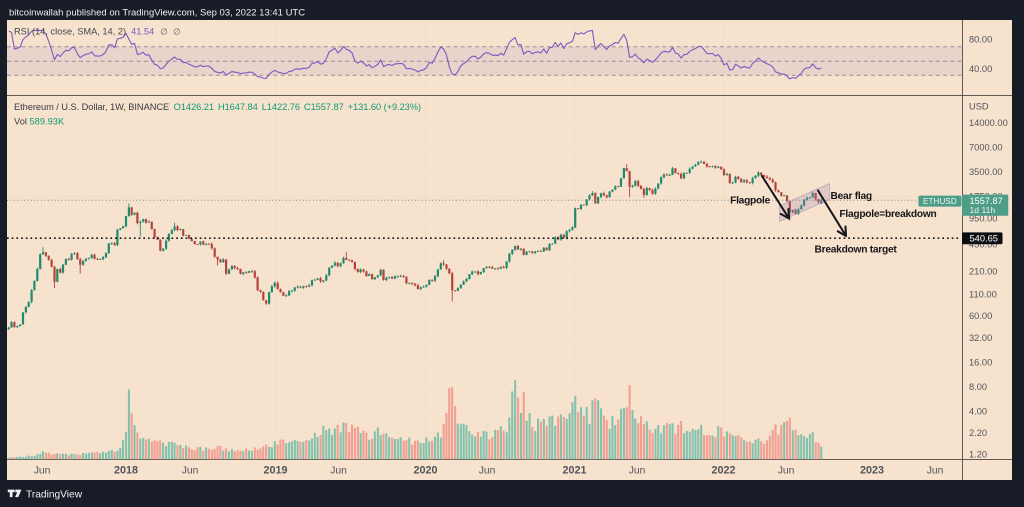 The image size is (1024, 507). What do you see at coordinates (887, 214) in the screenshot?
I see `svg-text: Flagpole=breakdown` at bounding box center [887, 214].